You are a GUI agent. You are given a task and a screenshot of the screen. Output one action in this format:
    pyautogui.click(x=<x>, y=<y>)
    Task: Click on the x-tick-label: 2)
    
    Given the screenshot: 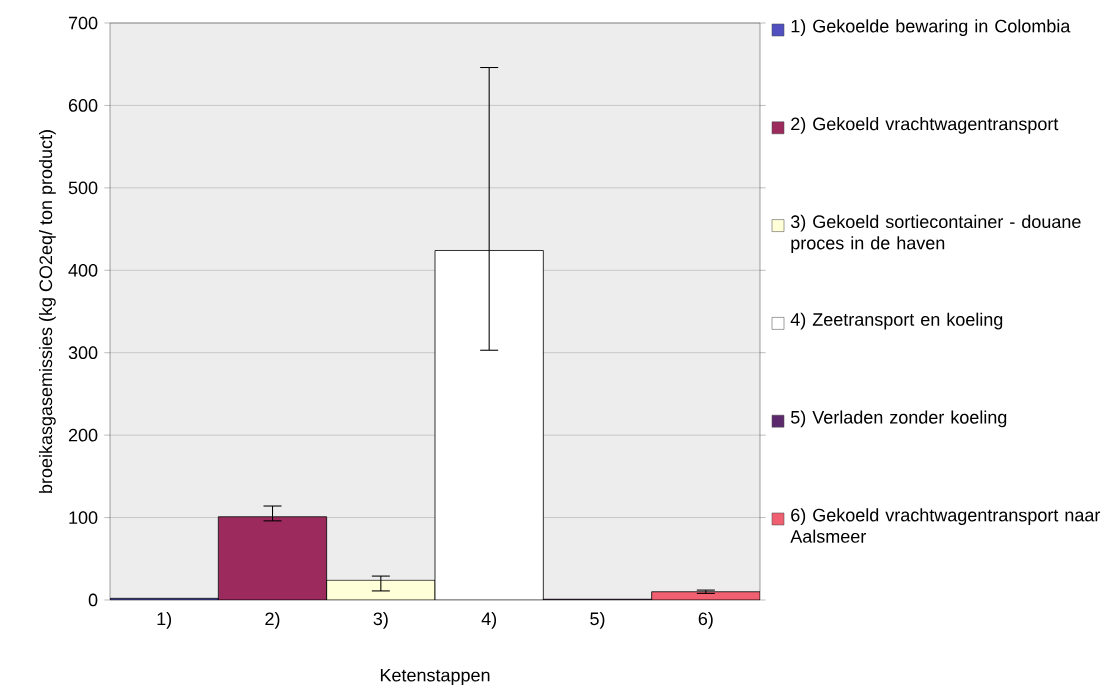 What is the action you would take?
    pyautogui.click(x=272, y=620)
    